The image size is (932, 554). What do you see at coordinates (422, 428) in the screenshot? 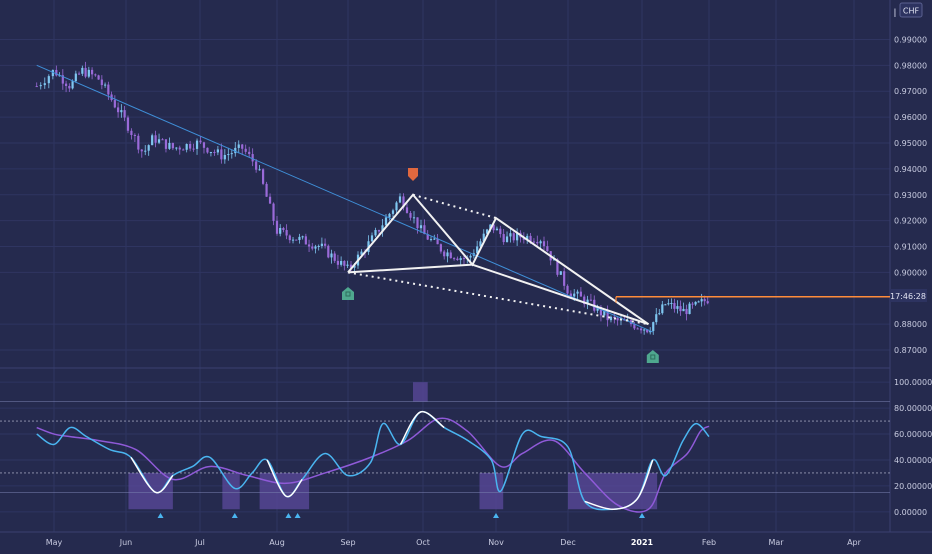
I see `oscillator-overbought-highlight` at bounding box center [422, 428].